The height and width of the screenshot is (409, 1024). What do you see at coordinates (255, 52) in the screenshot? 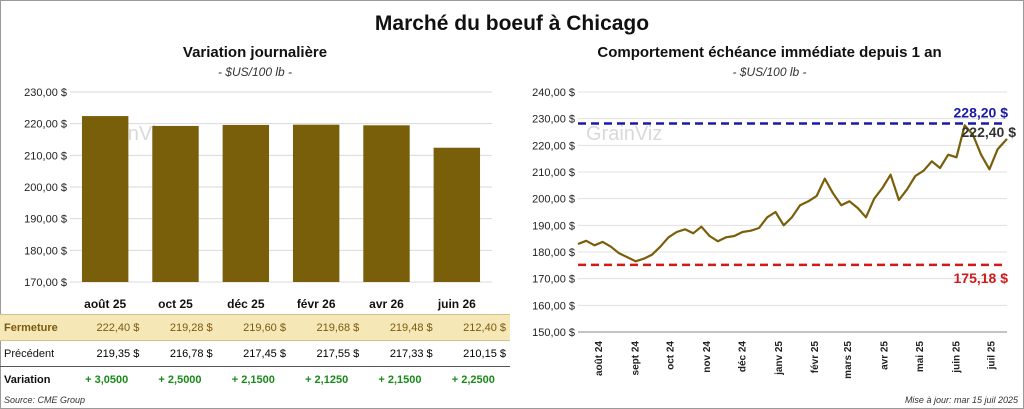
I see `left-chart-title: Variation journalière` at bounding box center [255, 52].